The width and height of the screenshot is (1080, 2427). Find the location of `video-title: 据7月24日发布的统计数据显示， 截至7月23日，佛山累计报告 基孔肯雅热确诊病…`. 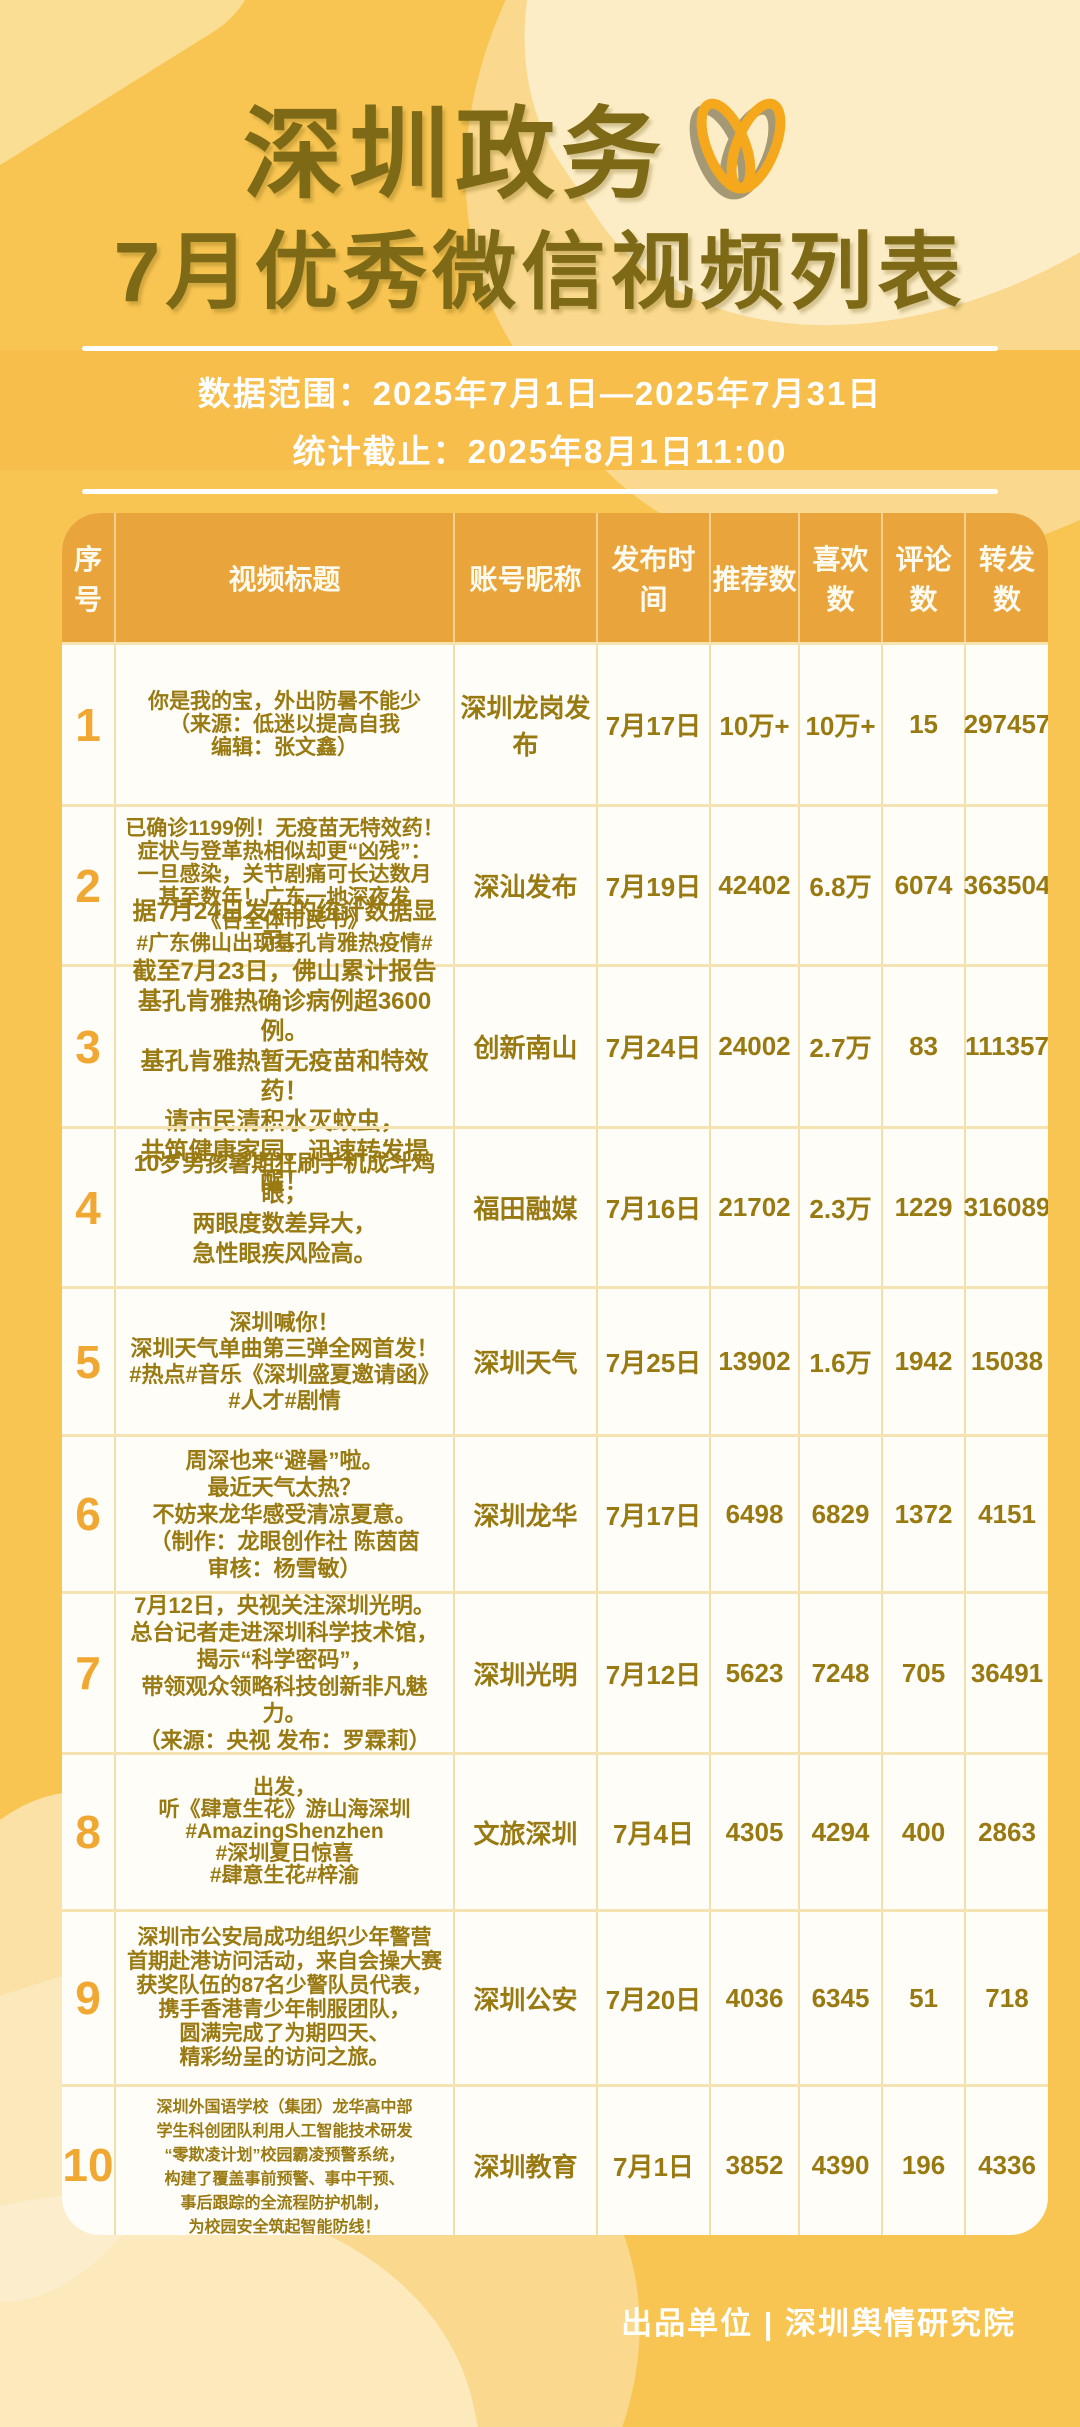

video-title: 据7月24日发布的统计数据显示， 截至7月23日，佛山累计报告 基孔肯雅热确诊病… is located at coordinates (286, 1046).